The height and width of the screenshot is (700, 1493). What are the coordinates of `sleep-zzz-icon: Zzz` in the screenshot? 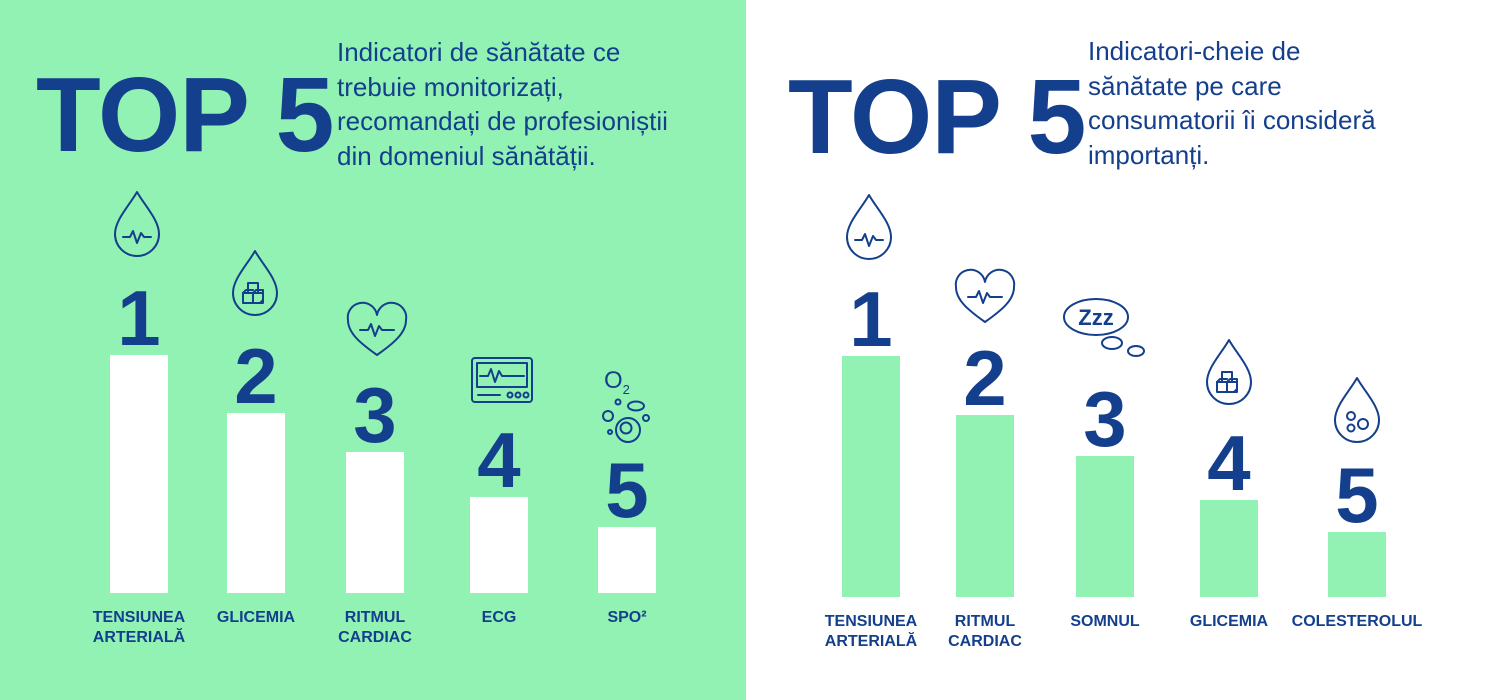 It's located at (1108, 328).